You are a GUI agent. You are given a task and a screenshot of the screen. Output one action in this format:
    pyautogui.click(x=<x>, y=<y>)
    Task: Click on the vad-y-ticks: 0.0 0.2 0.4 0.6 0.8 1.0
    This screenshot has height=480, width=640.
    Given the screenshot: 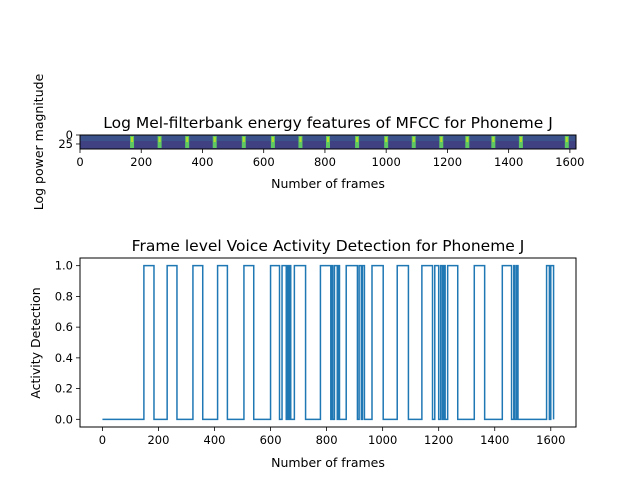 What is the action you would take?
    pyautogui.click(x=67, y=342)
    